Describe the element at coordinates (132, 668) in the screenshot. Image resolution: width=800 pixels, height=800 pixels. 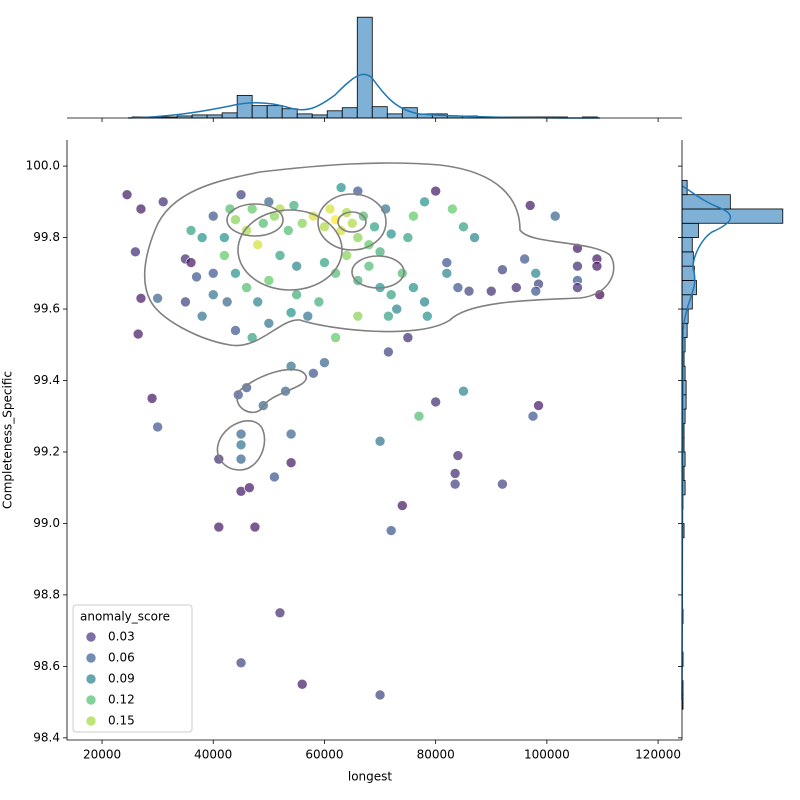
I see `legend-box` at that location.